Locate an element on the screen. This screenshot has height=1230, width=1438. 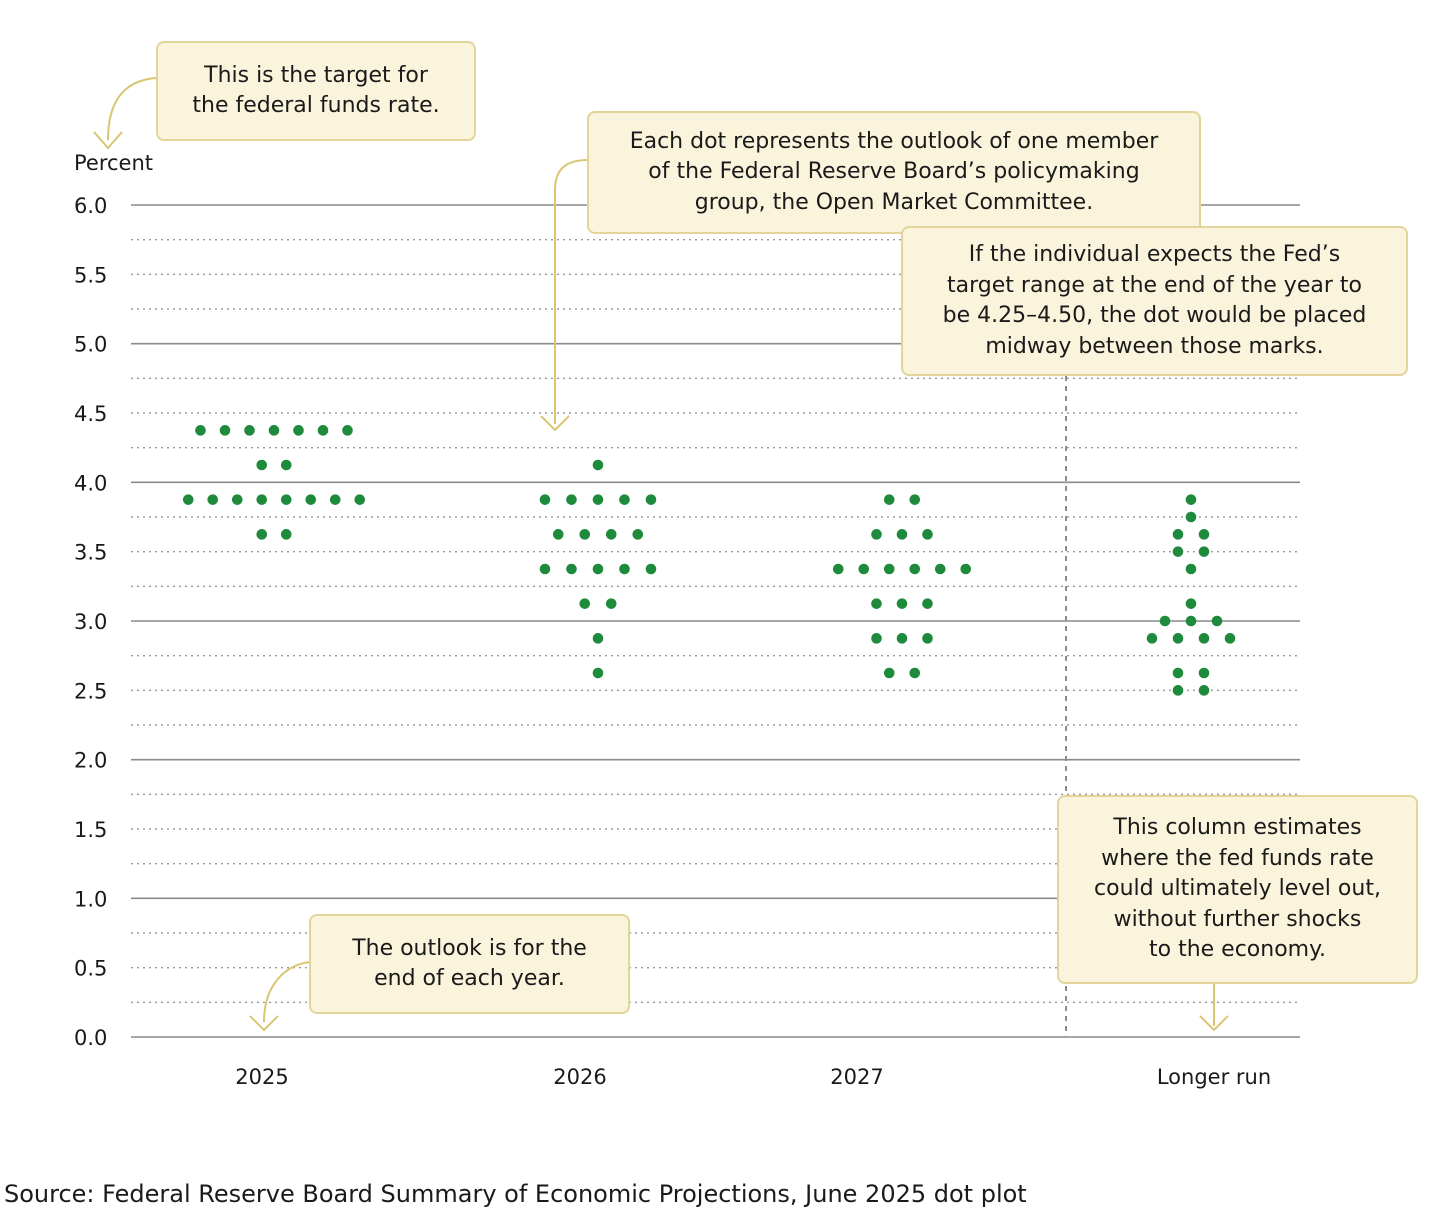
y-axis-ticks: 0.0 0.5 1.0 1.5 2.0 2.5 3.0 3.5 4.0 4.5 5.0 5.5 6.0 is located at coordinates (90, 622).